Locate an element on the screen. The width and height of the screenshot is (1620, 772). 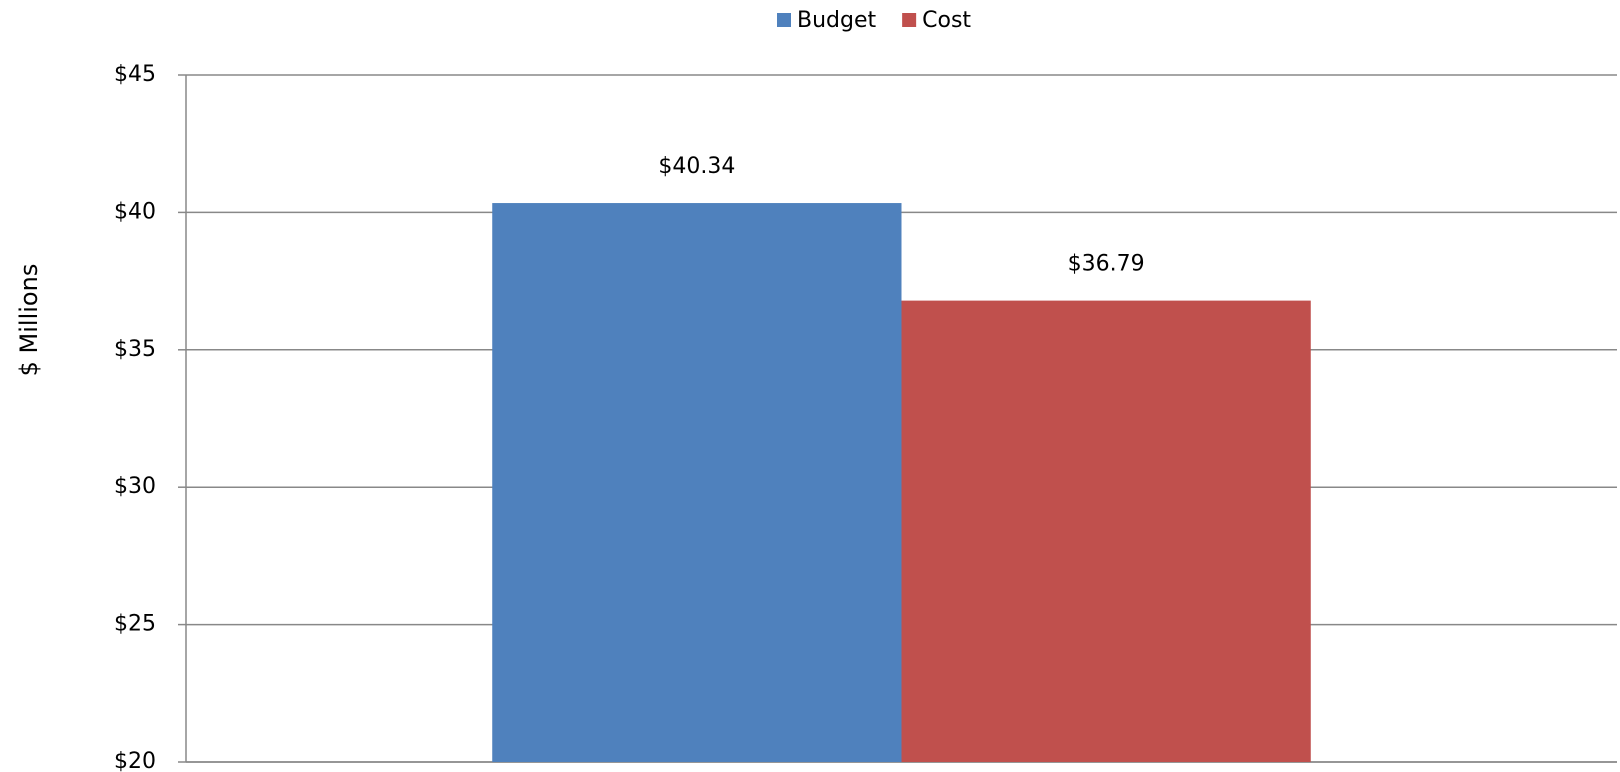
legend-label: Cost is located at coordinates (946, 20).